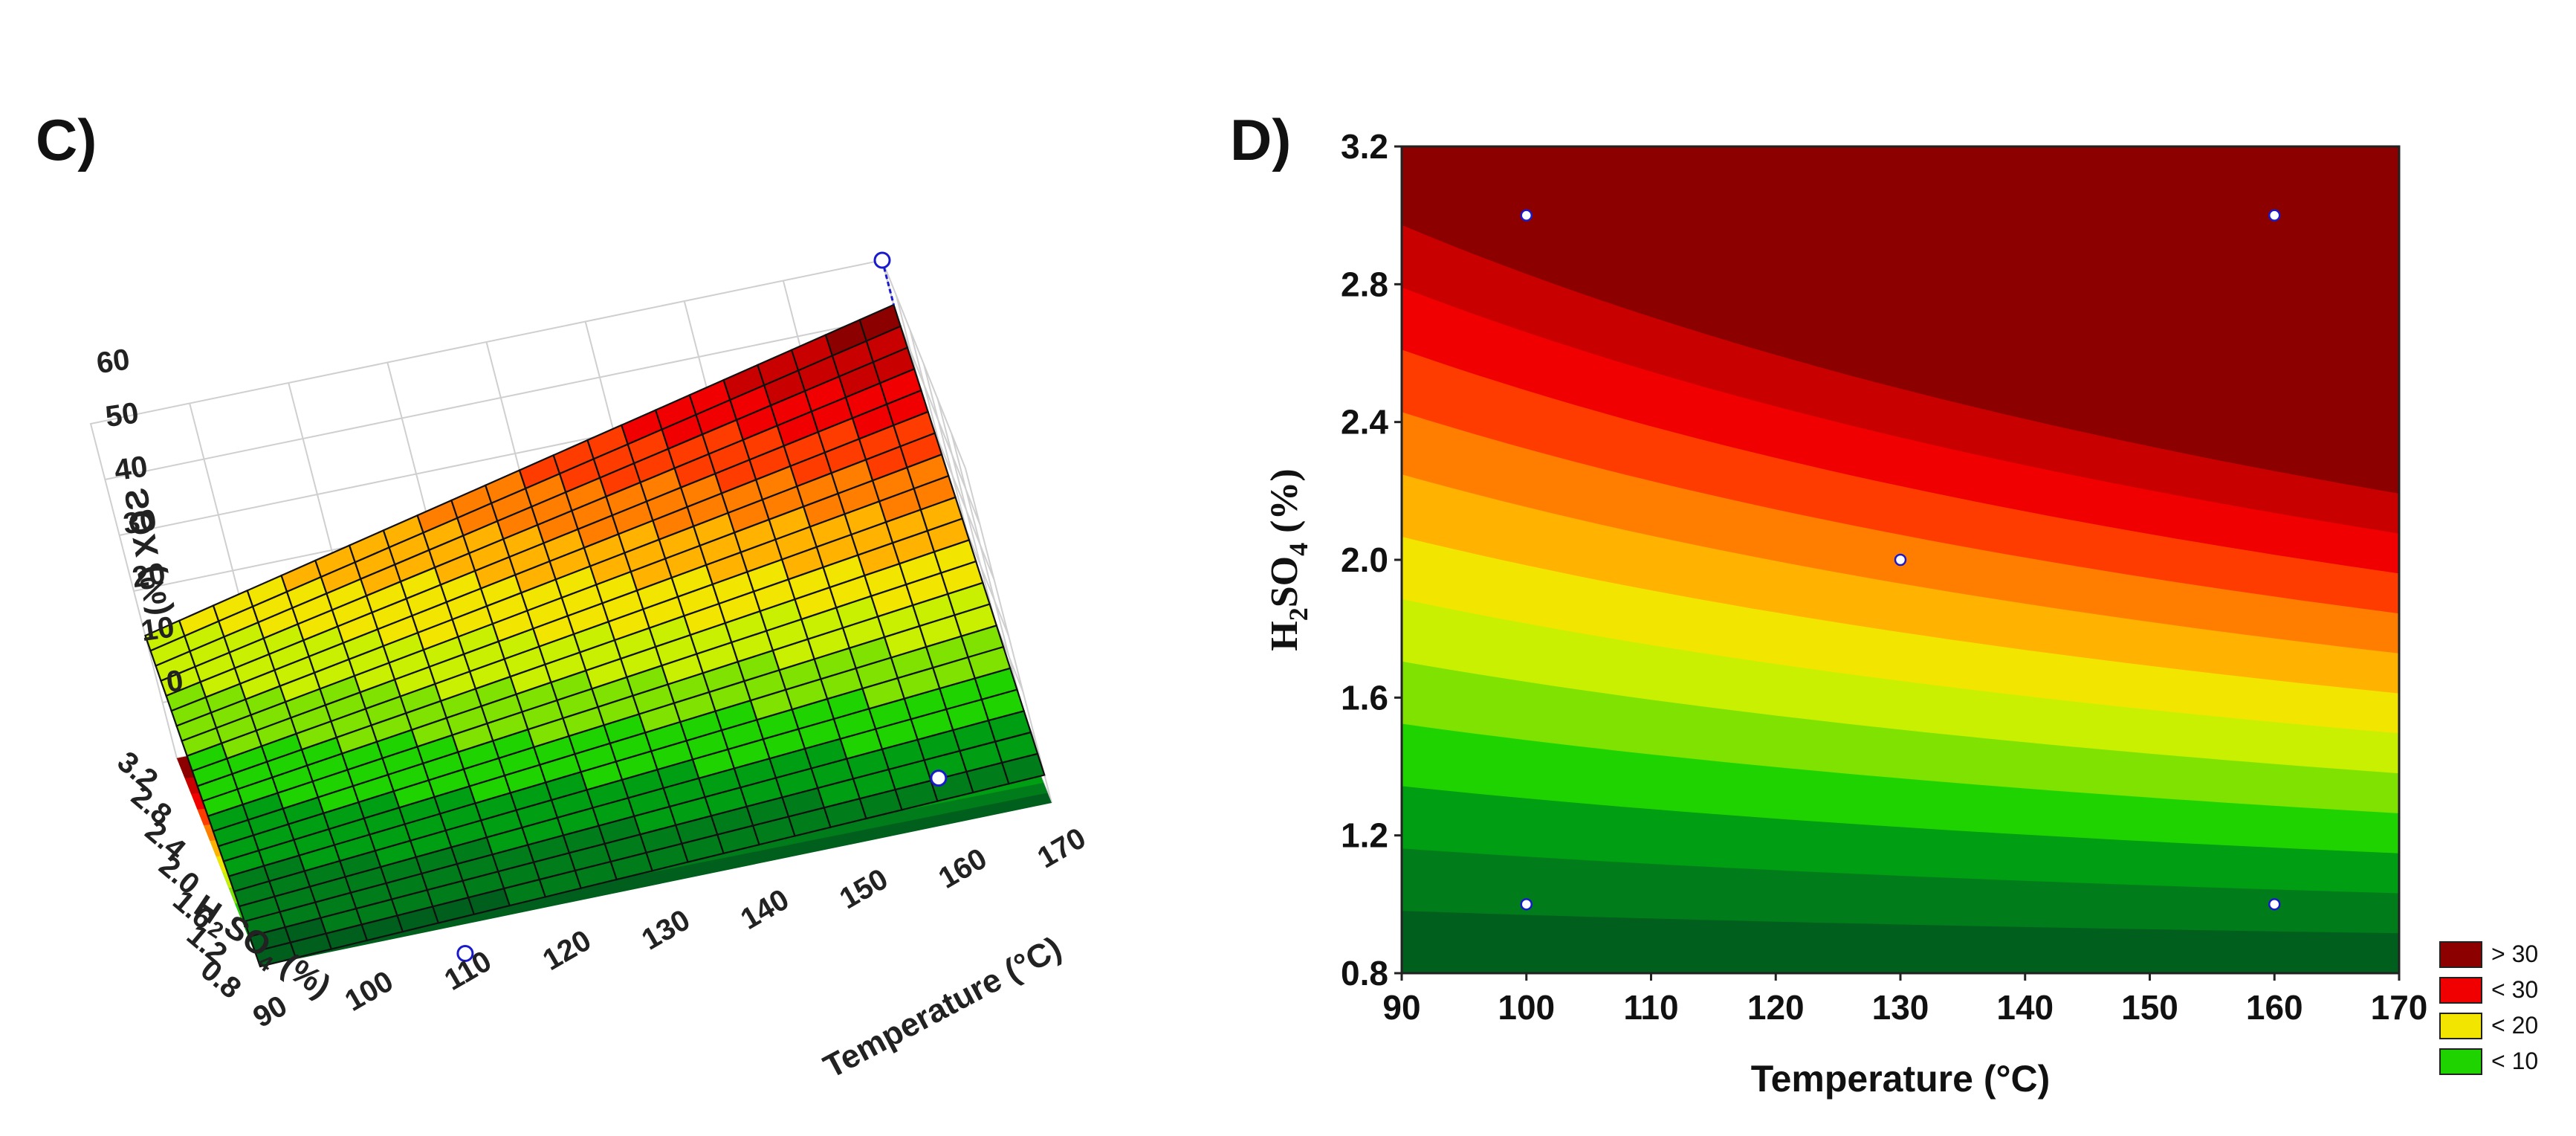  What do you see at coordinates (2515, 953) in the screenshot?
I see `d-legend-label: > 30` at bounding box center [2515, 953].